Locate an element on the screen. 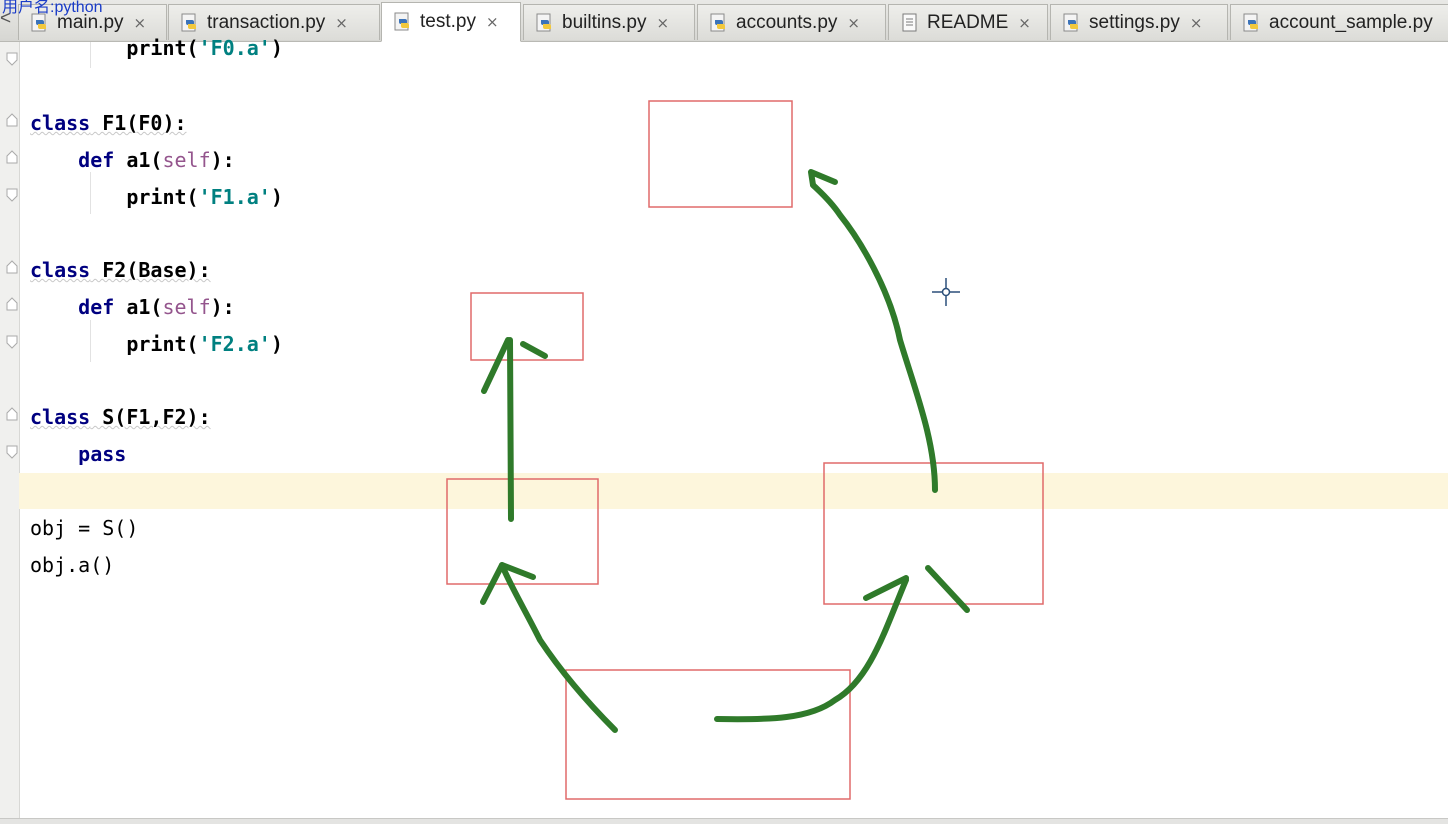 The image size is (1448, 824). editor-tab-bar: < main.py × transaction.py × is located at coordinates (724, 21).